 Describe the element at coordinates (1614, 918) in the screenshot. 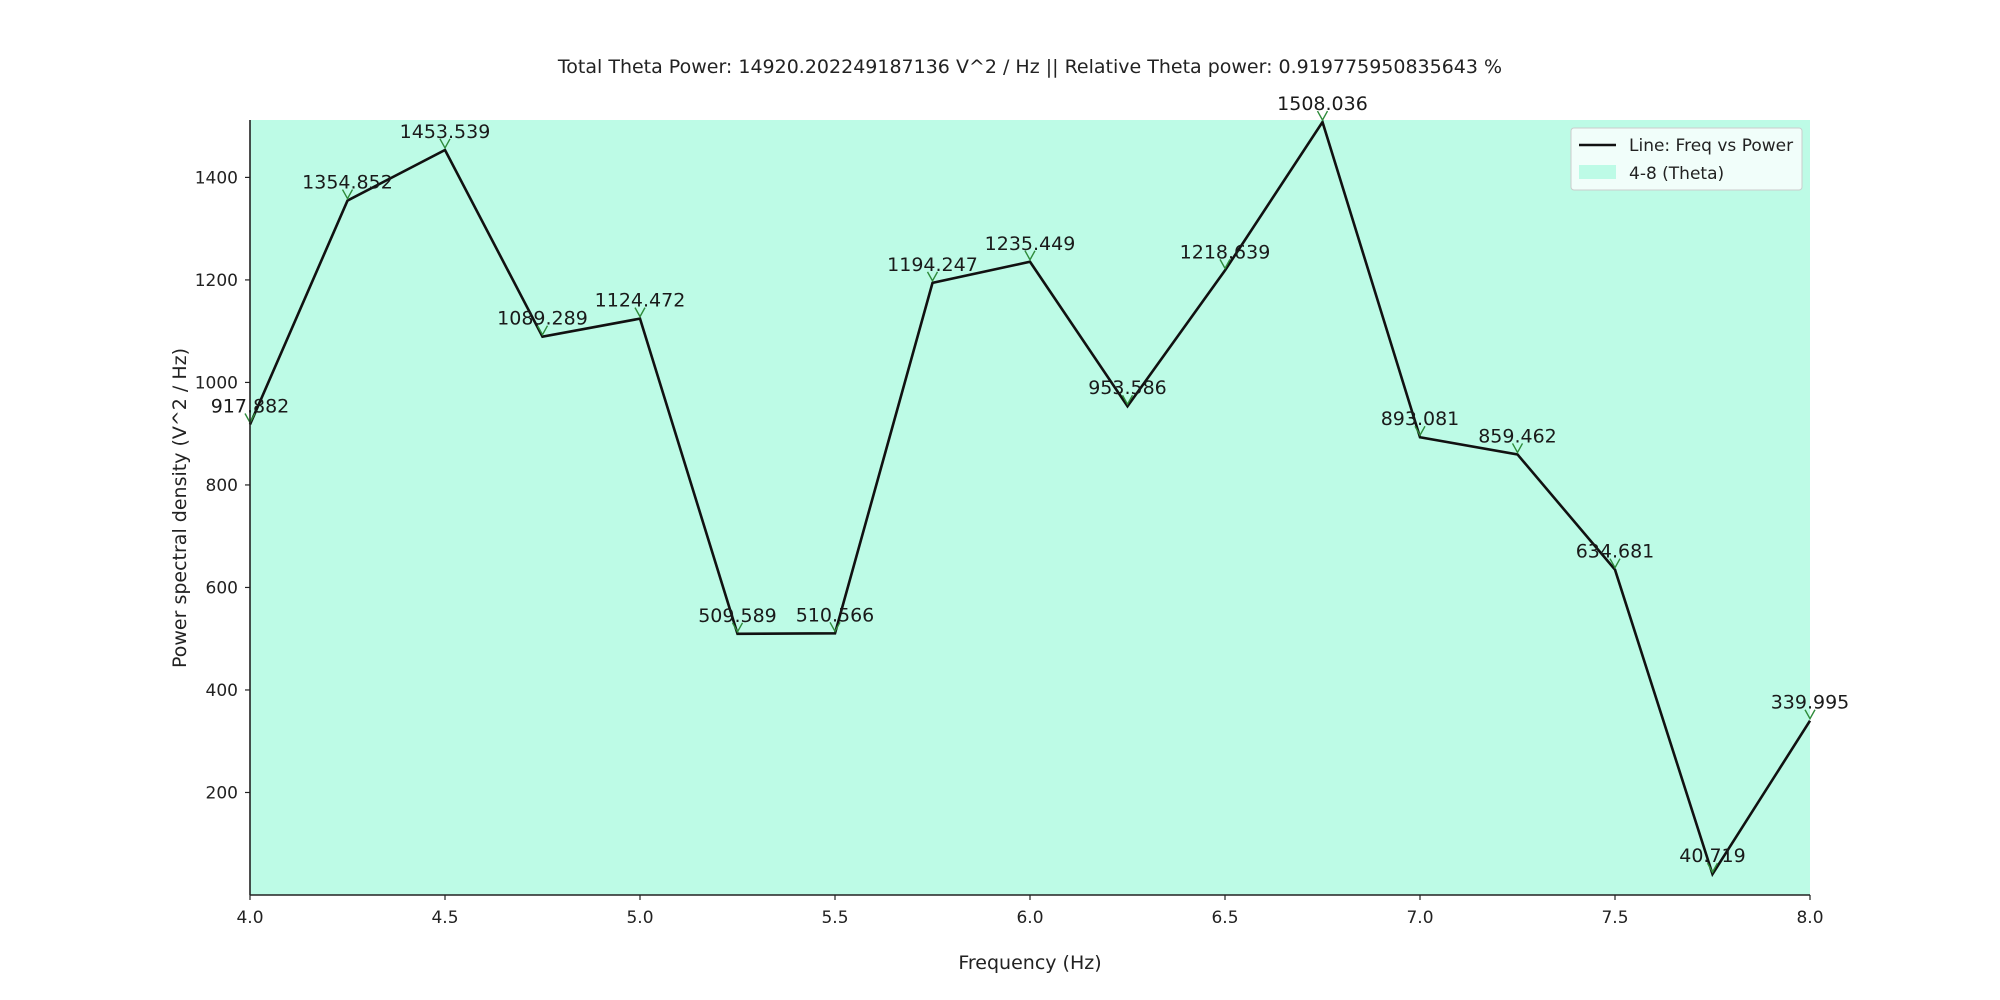

I see `x-tick-label: 7.5` at that location.